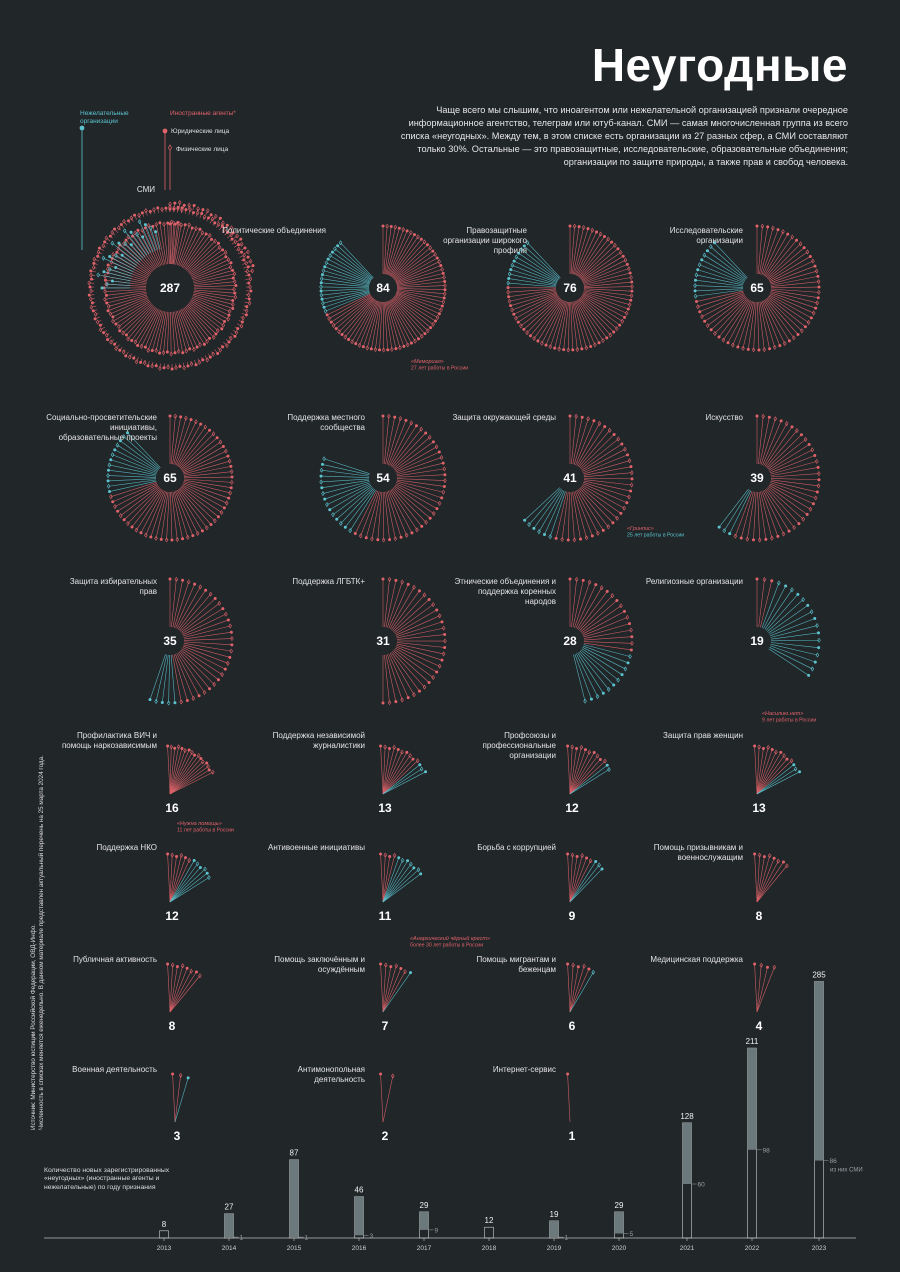  What do you see at coordinates (710, 857) in the screenshot?
I see `radial-label: военнослужащим` at bounding box center [710, 857].